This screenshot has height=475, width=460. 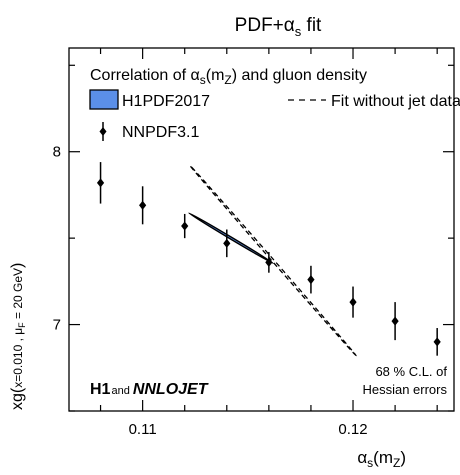 I want to click on x-tick-label: 0.12, so click(x=352, y=429).